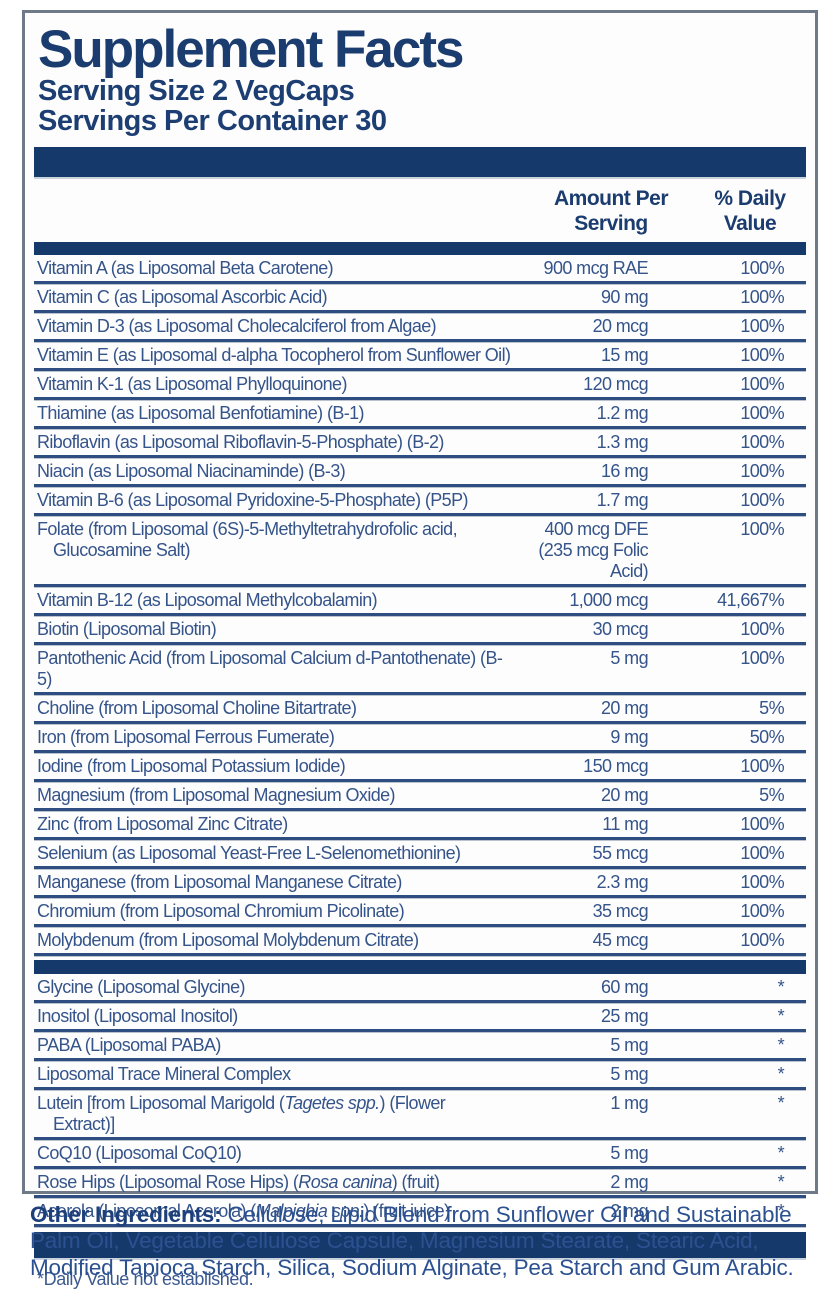  What do you see at coordinates (161, 1103) in the screenshot?
I see `nutrient-name-text: Lutein [from Liposomal Marigold (` at bounding box center [161, 1103].